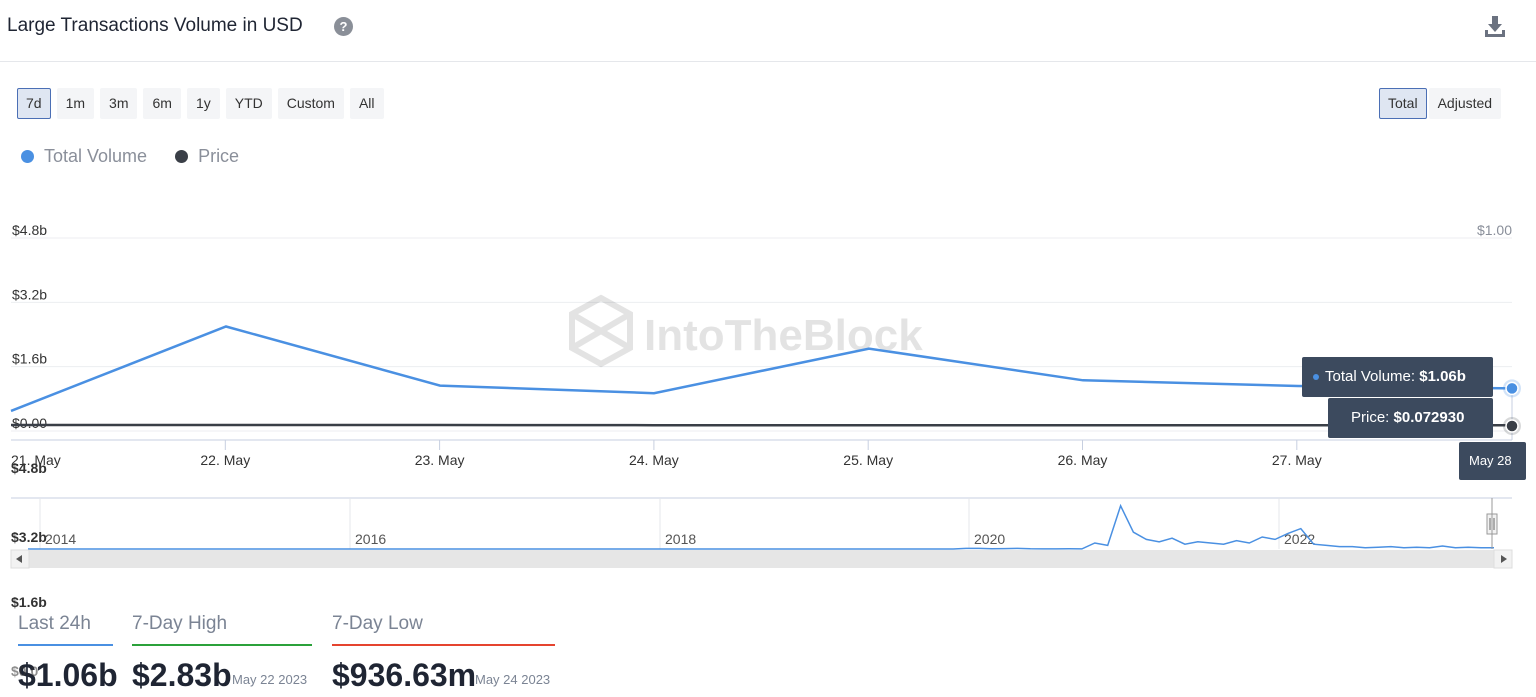 The width and height of the screenshot is (1536, 697). What do you see at coordinates (989, 539) in the screenshot?
I see `navigator-tick-label: 2020` at bounding box center [989, 539].